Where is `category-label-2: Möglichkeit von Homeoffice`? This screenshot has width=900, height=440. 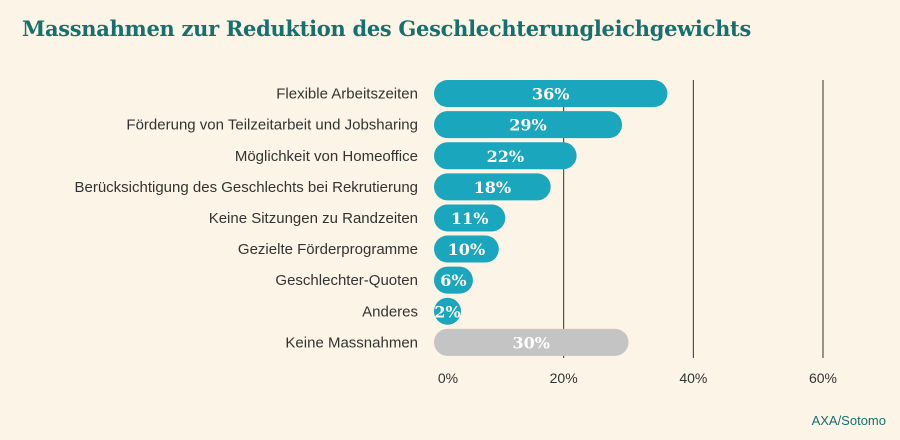
category-label-2: Möglichkeit von Homeoffice is located at coordinates (326, 156).